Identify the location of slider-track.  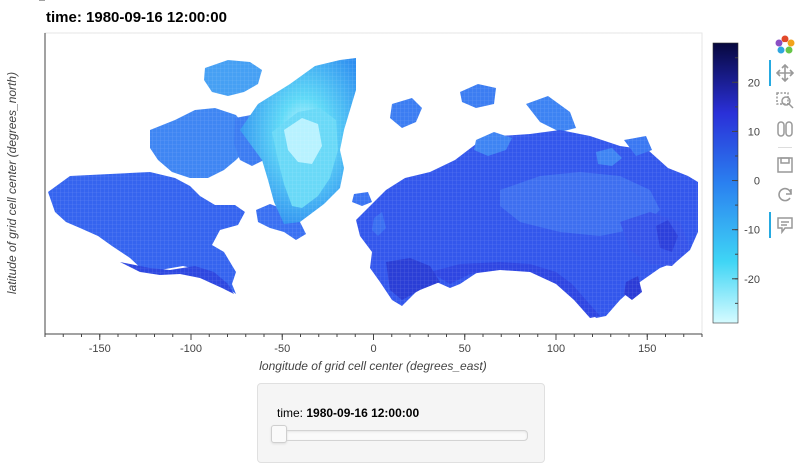
(401, 435).